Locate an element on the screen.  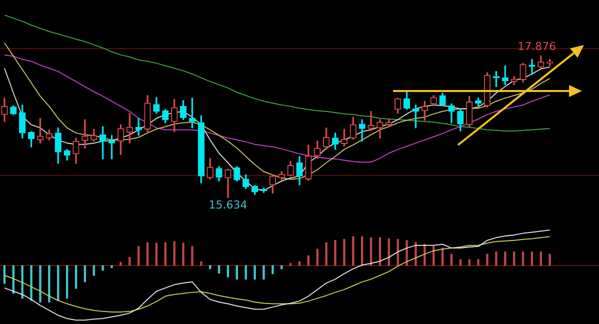
annotation: 17.876 is located at coordinates (537, 47).